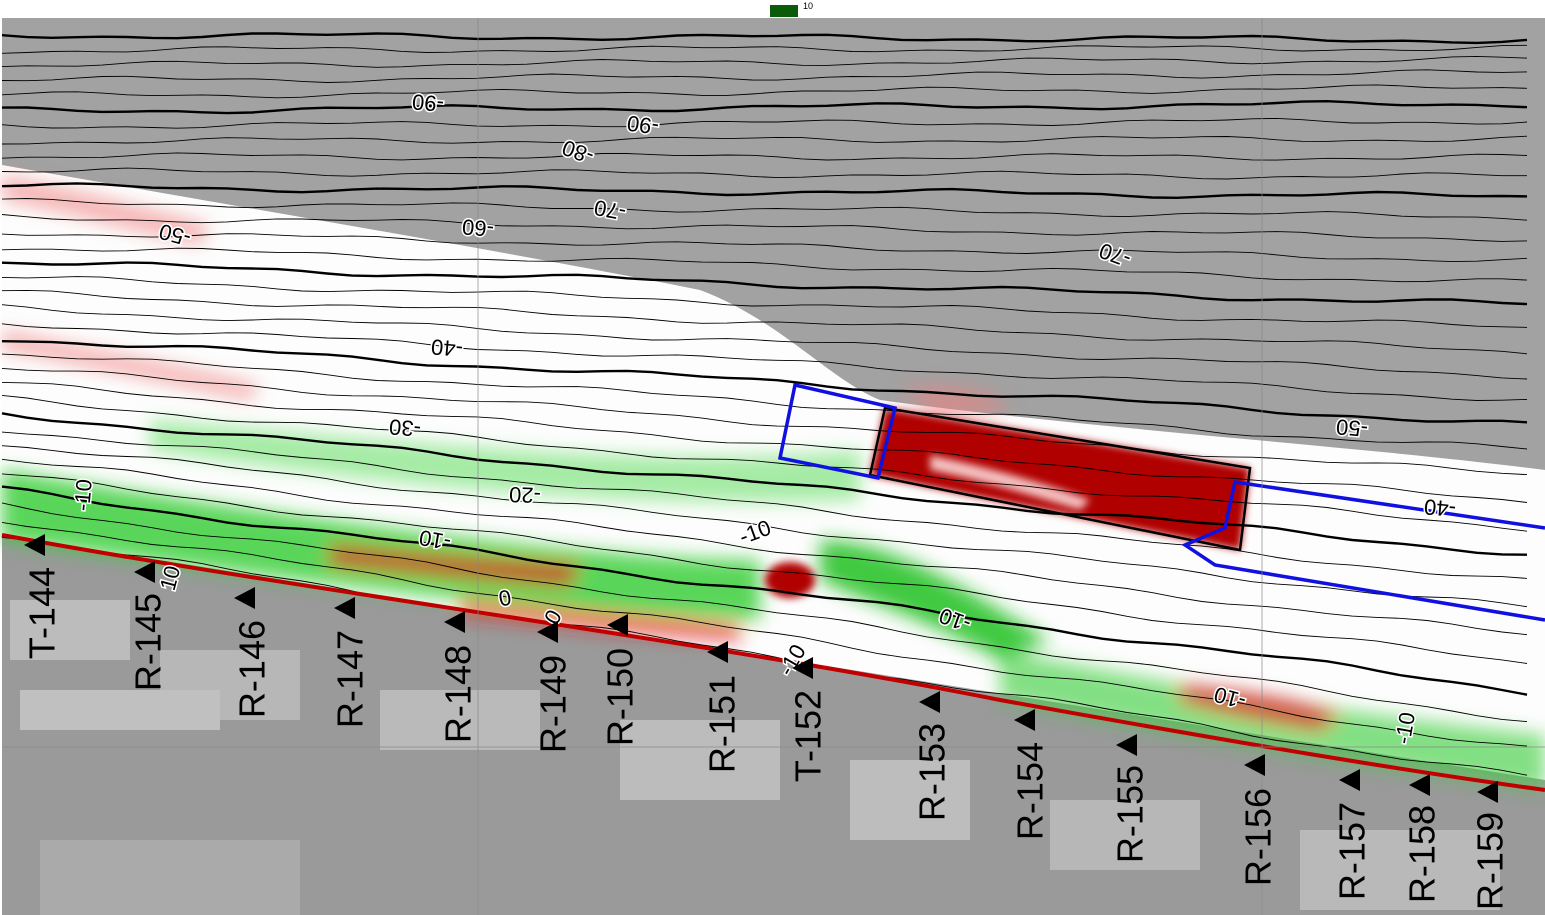 Image resolution: width=1545 pixels, height=915 pixels. What do you see at coordinates (1422, 854) in the screenshot?
I see `monument-label: R-158` at bounding box center [1422, 854].